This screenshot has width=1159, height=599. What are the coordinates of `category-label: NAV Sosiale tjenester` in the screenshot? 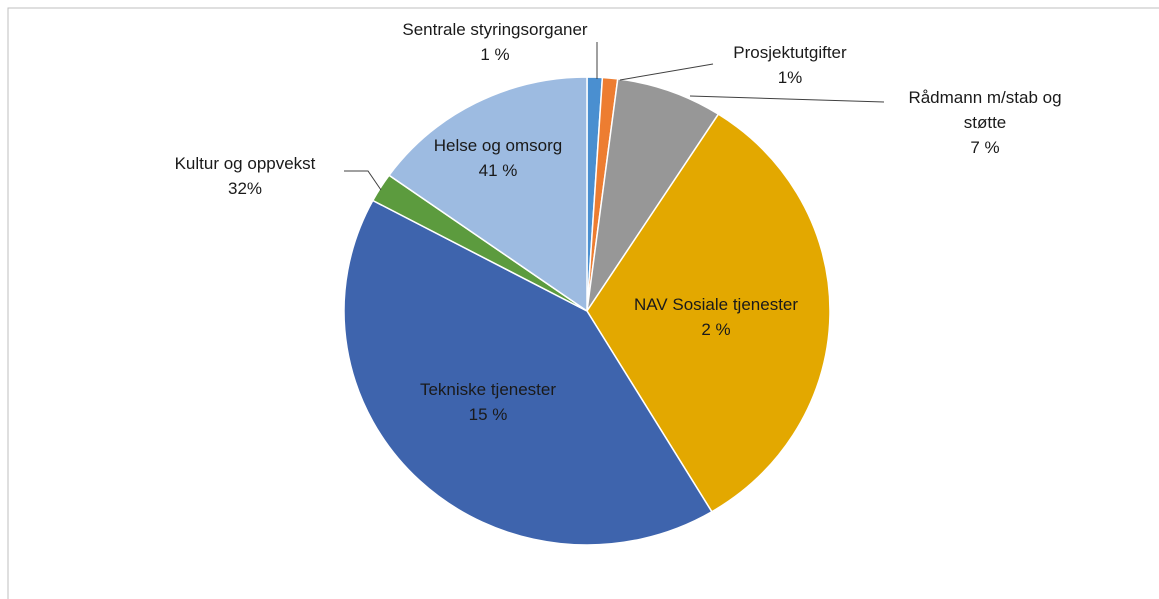 It's located at (716, 304).